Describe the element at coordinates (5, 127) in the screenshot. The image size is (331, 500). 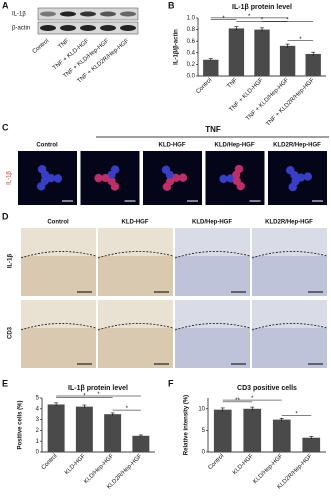
I see `panel-label: C` at that location.